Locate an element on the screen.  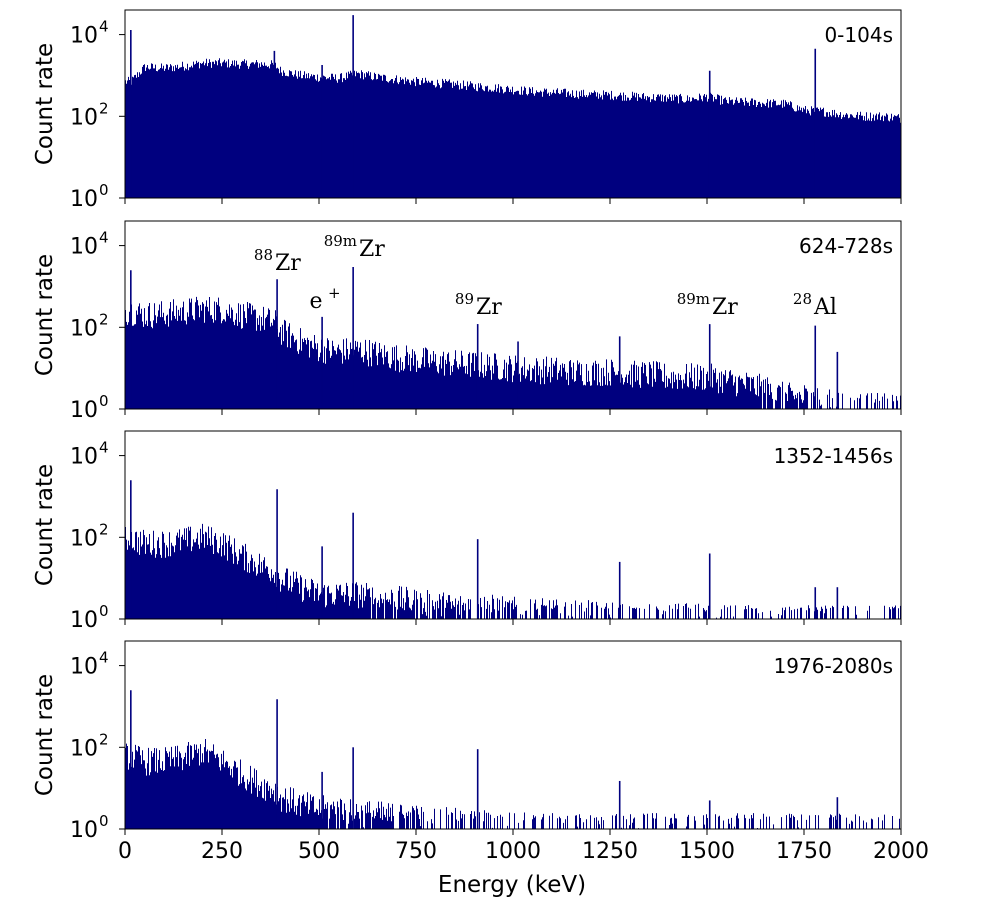
annotation-text: e is located at coordinates (315, 301).